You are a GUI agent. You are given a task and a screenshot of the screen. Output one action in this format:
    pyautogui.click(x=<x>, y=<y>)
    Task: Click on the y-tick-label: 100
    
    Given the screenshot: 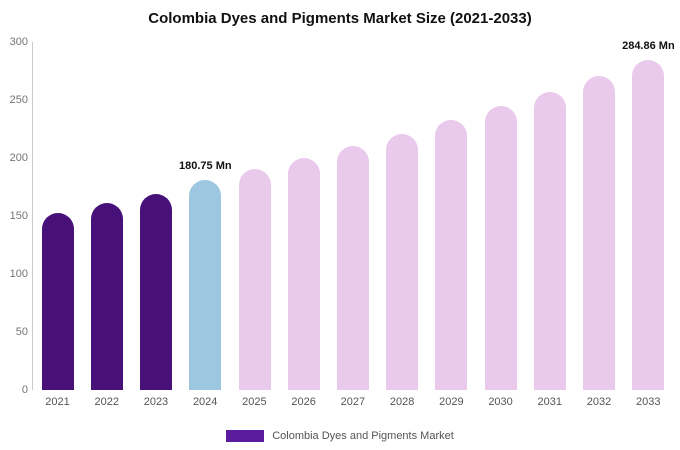 What is the action you would take?
    pyautogui.click(x=18, y=274)
    